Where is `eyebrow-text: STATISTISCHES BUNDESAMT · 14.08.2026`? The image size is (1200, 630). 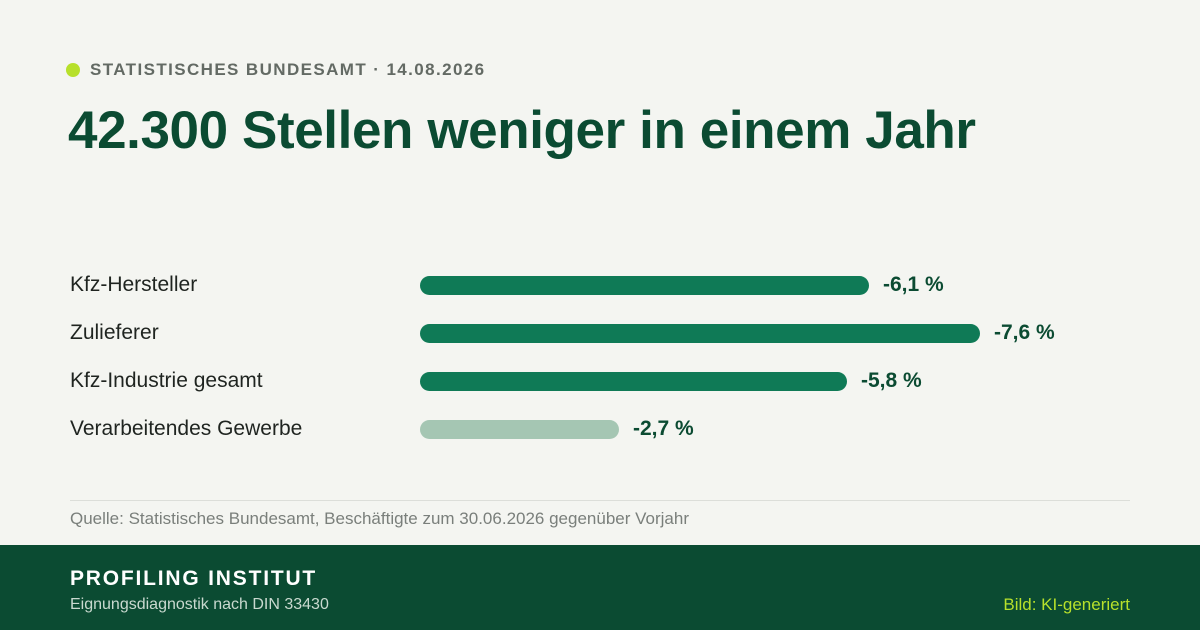
eyebrow-text: STATISTISCHES BUNDESAMT · 14.08.2026 is located at coordinates (288, 69).